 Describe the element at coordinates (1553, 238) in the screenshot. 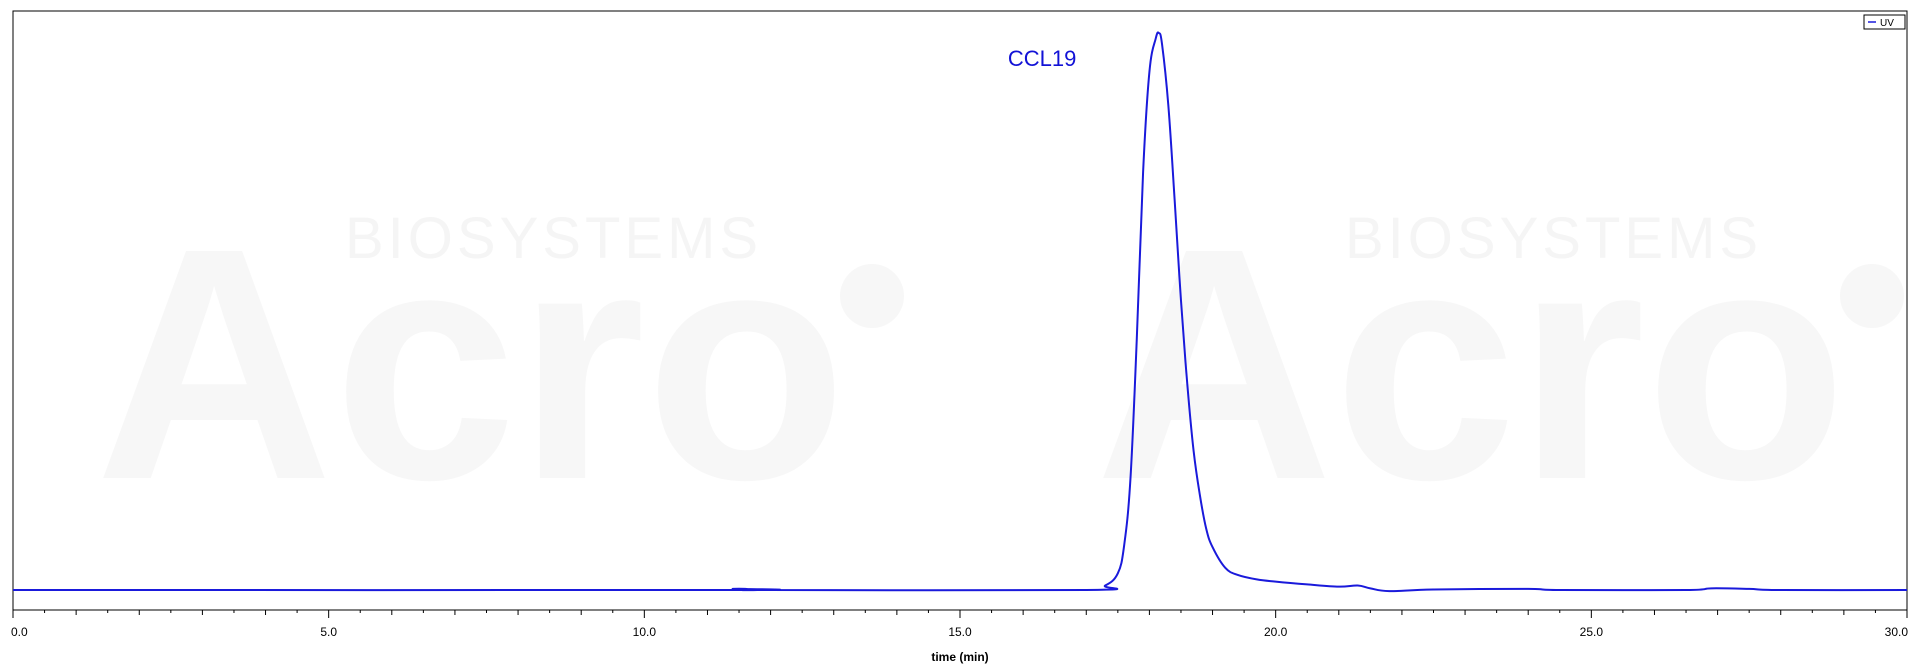

I see `watermark-subtext-2: BIOSYSTEMS` at that location.